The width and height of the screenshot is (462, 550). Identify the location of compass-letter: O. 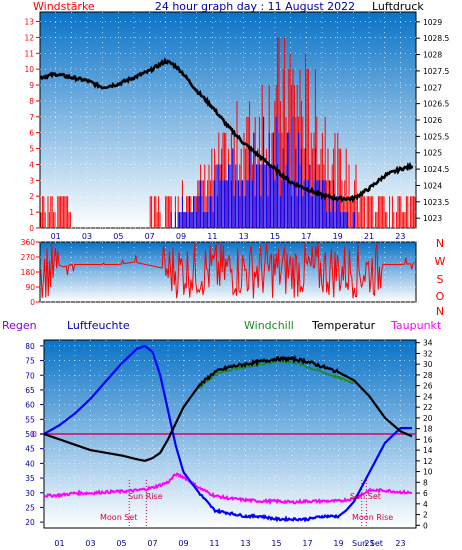
(440, 296).